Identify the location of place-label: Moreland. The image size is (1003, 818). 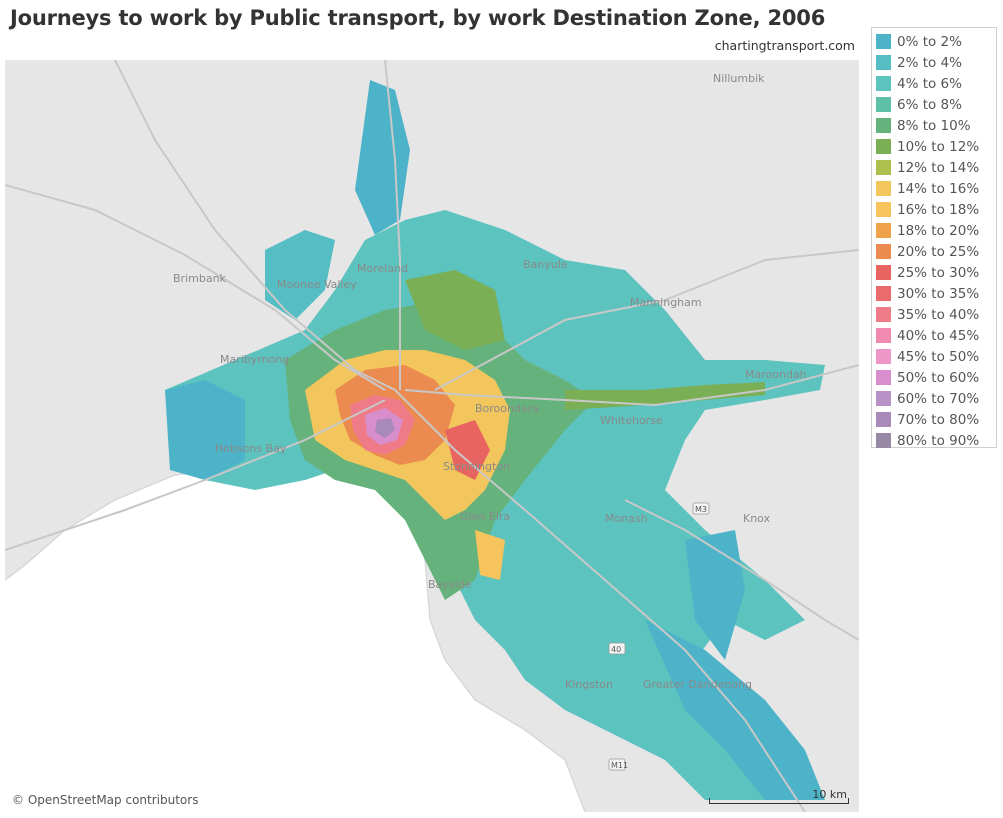
(382, 268).